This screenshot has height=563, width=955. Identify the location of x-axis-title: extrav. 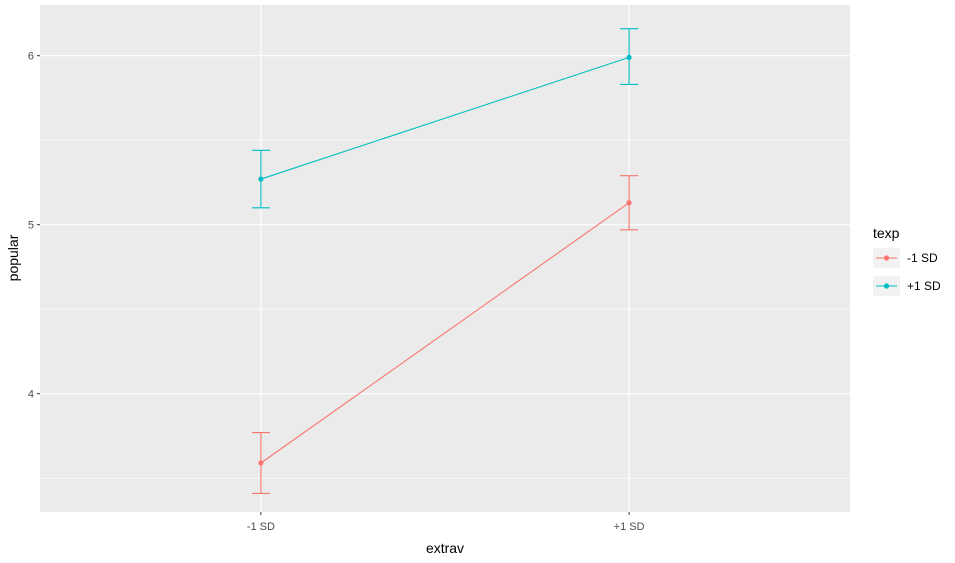
(445, 548).